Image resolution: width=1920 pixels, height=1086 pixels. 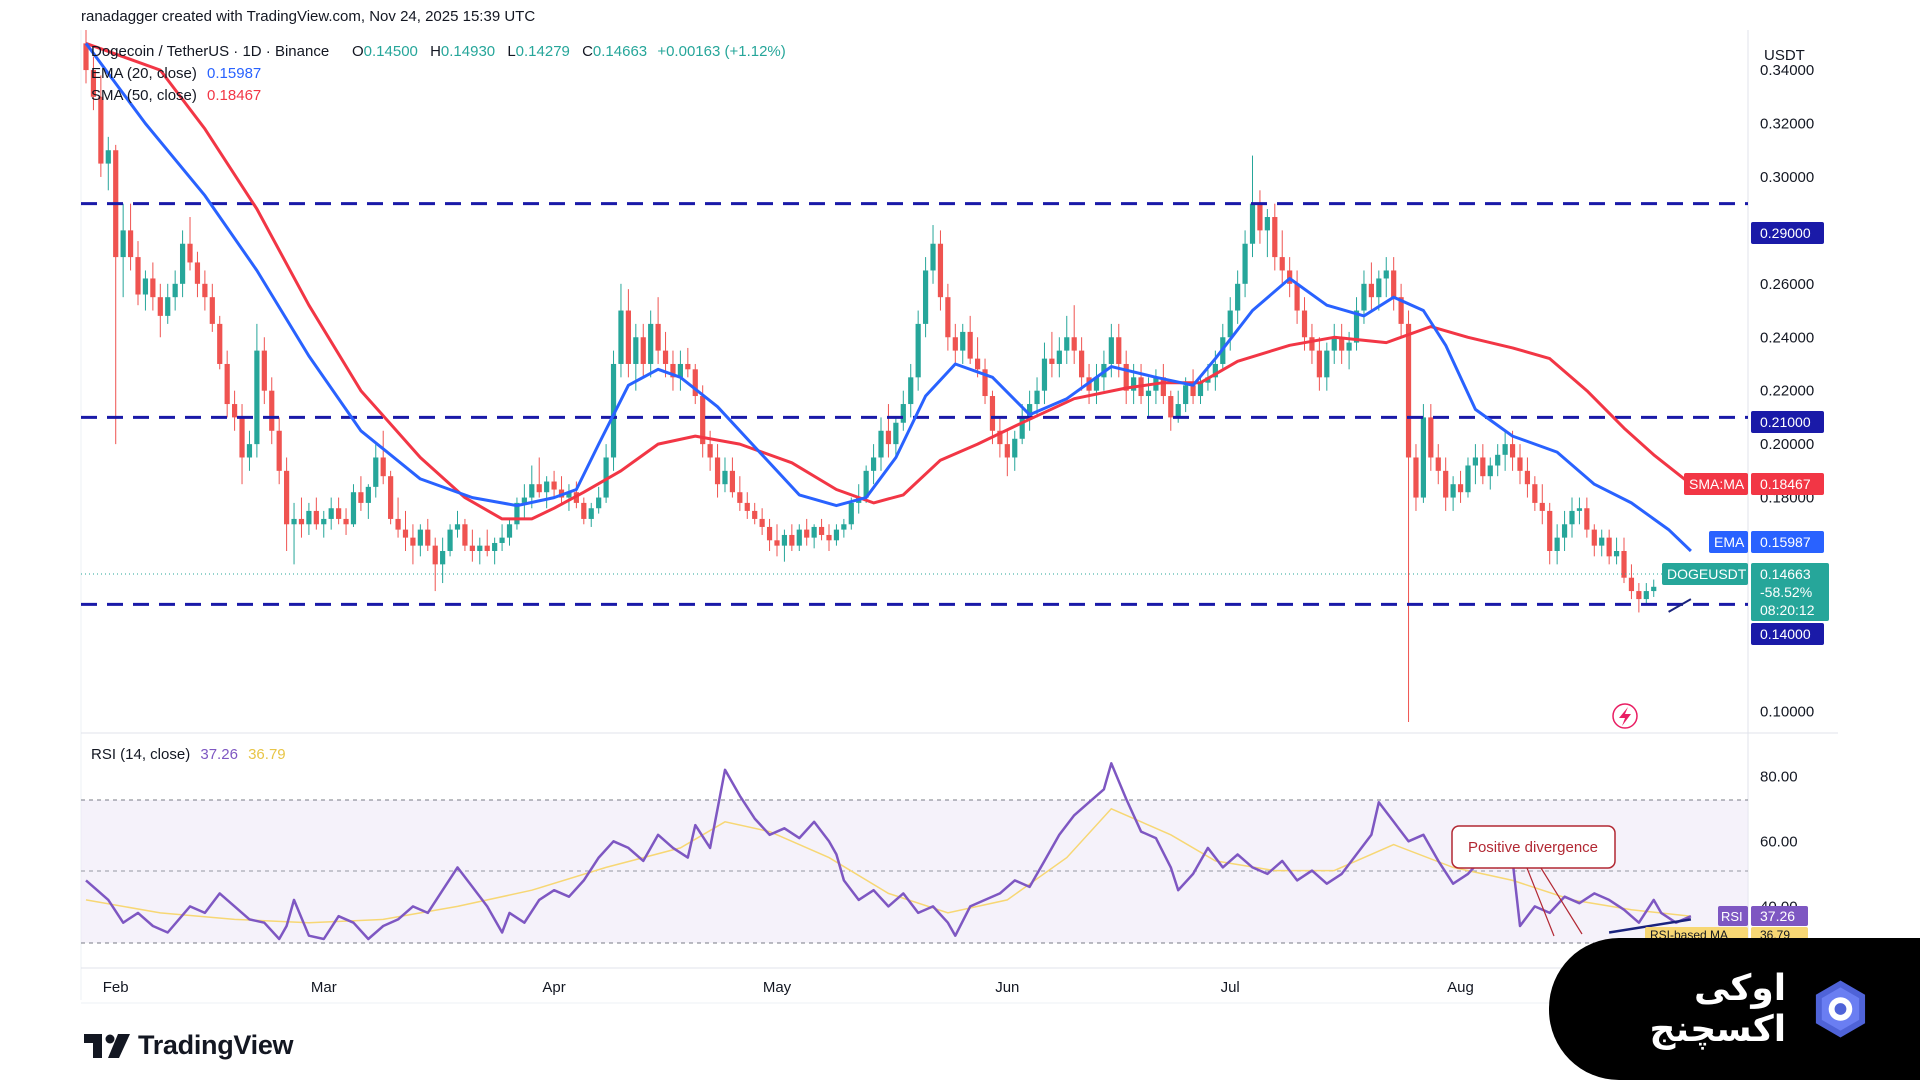 What do you see at coordinates (1787, 711) in the screenshot?
I see `price-tick-label: 0.10000` at bounding box center [1787, 711].